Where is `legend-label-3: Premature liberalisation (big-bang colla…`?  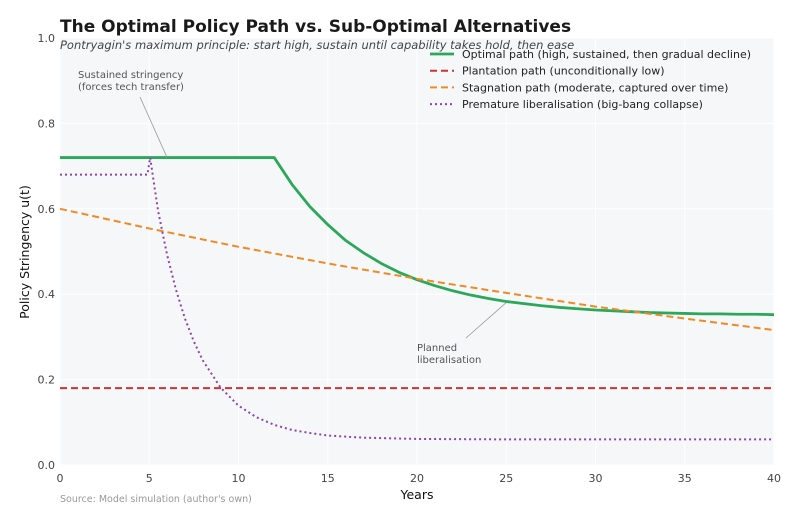
legend-label-3: Premature liberalisation (big-bang colla… is located at coordinates (582, 104).